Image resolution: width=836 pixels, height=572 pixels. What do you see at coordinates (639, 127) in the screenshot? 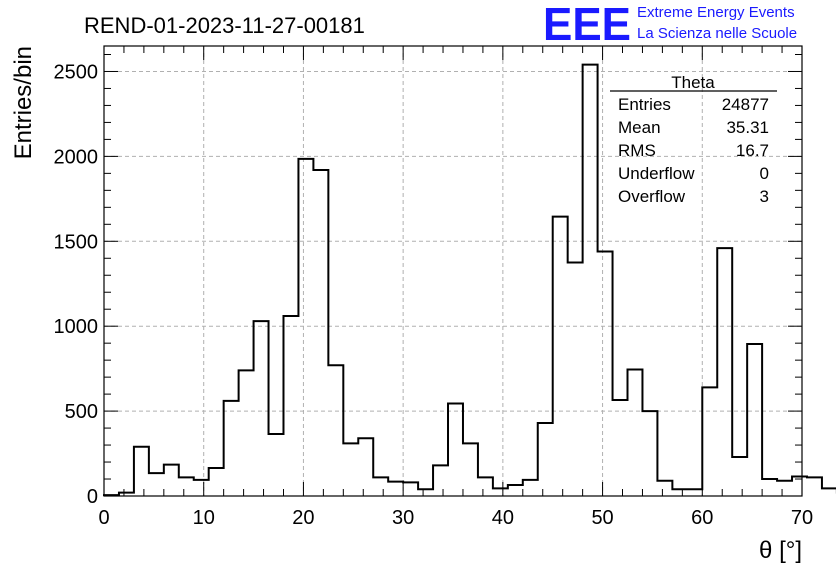
I see `stats-label-mean: Mean` at bounding box center [639, 127].